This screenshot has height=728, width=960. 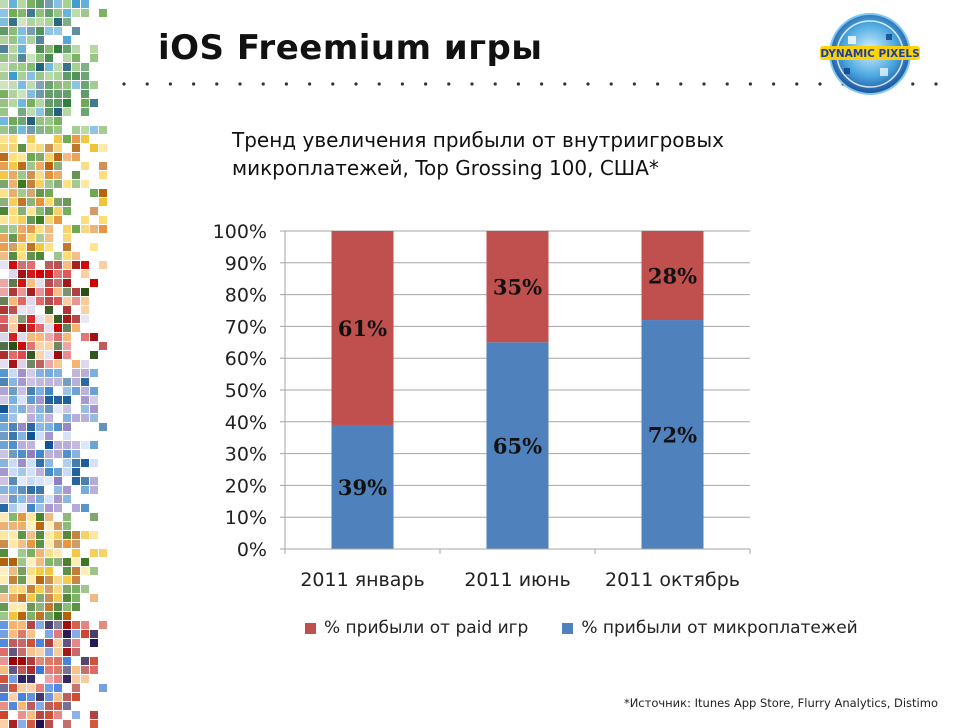 What do you see at coordinates (240, 232) in the screenshot?
I see `y-tick-label: 100%` at bounding box center [240, 232].